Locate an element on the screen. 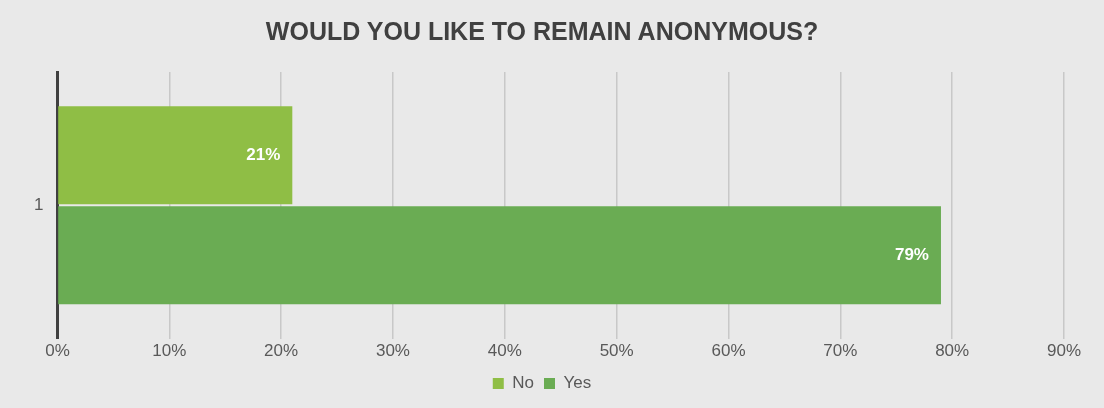 This screenshot has width=1104, height=408. x-tick-label: 60% is located at coordinates (728, 351).